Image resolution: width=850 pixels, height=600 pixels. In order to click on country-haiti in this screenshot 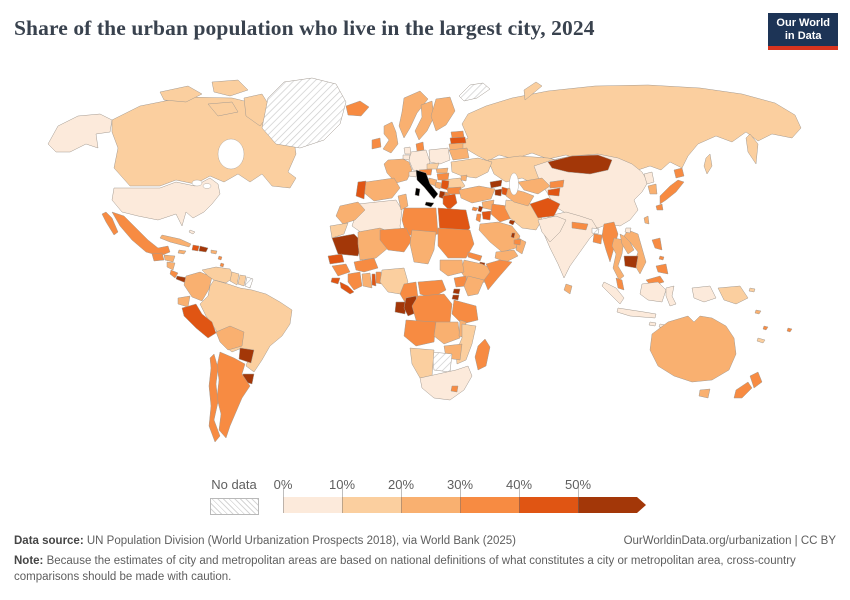, I will do `click(195, 248)`.